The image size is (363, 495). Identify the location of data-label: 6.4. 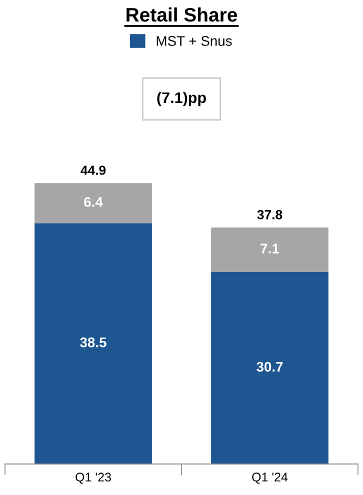
(93, 202).